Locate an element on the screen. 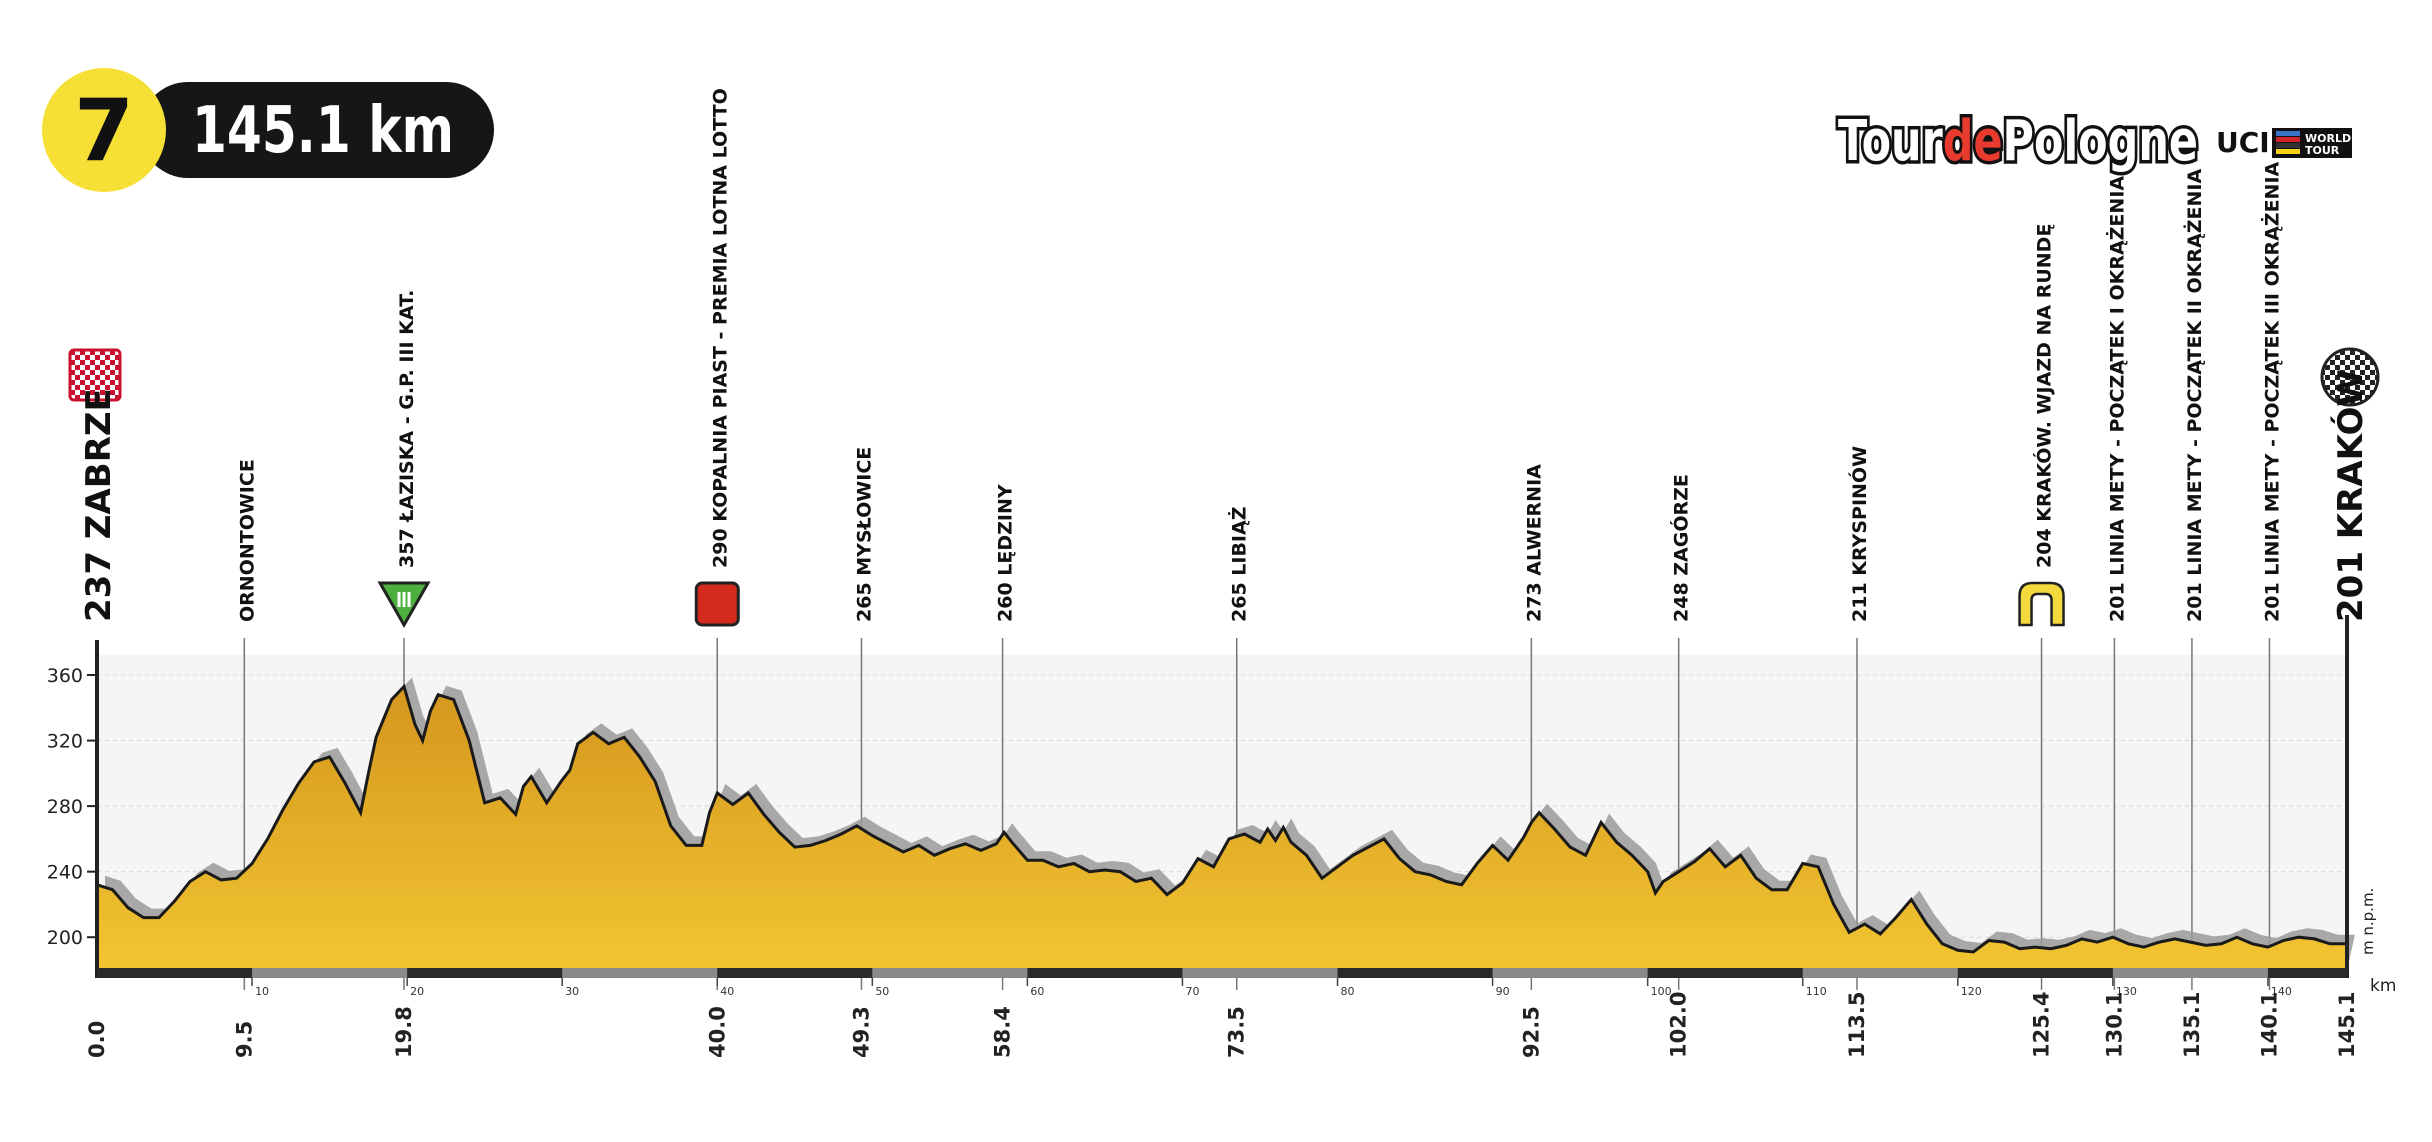  km-marker-label-14: 145.1 is located at coordinates (2347, 1025).